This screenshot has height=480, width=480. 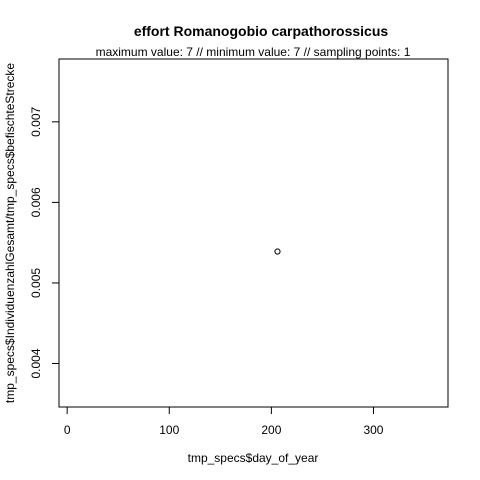 I want to click on y-axis: 0.004 0.005 0.006 0.007, so click(x=44, y=242).